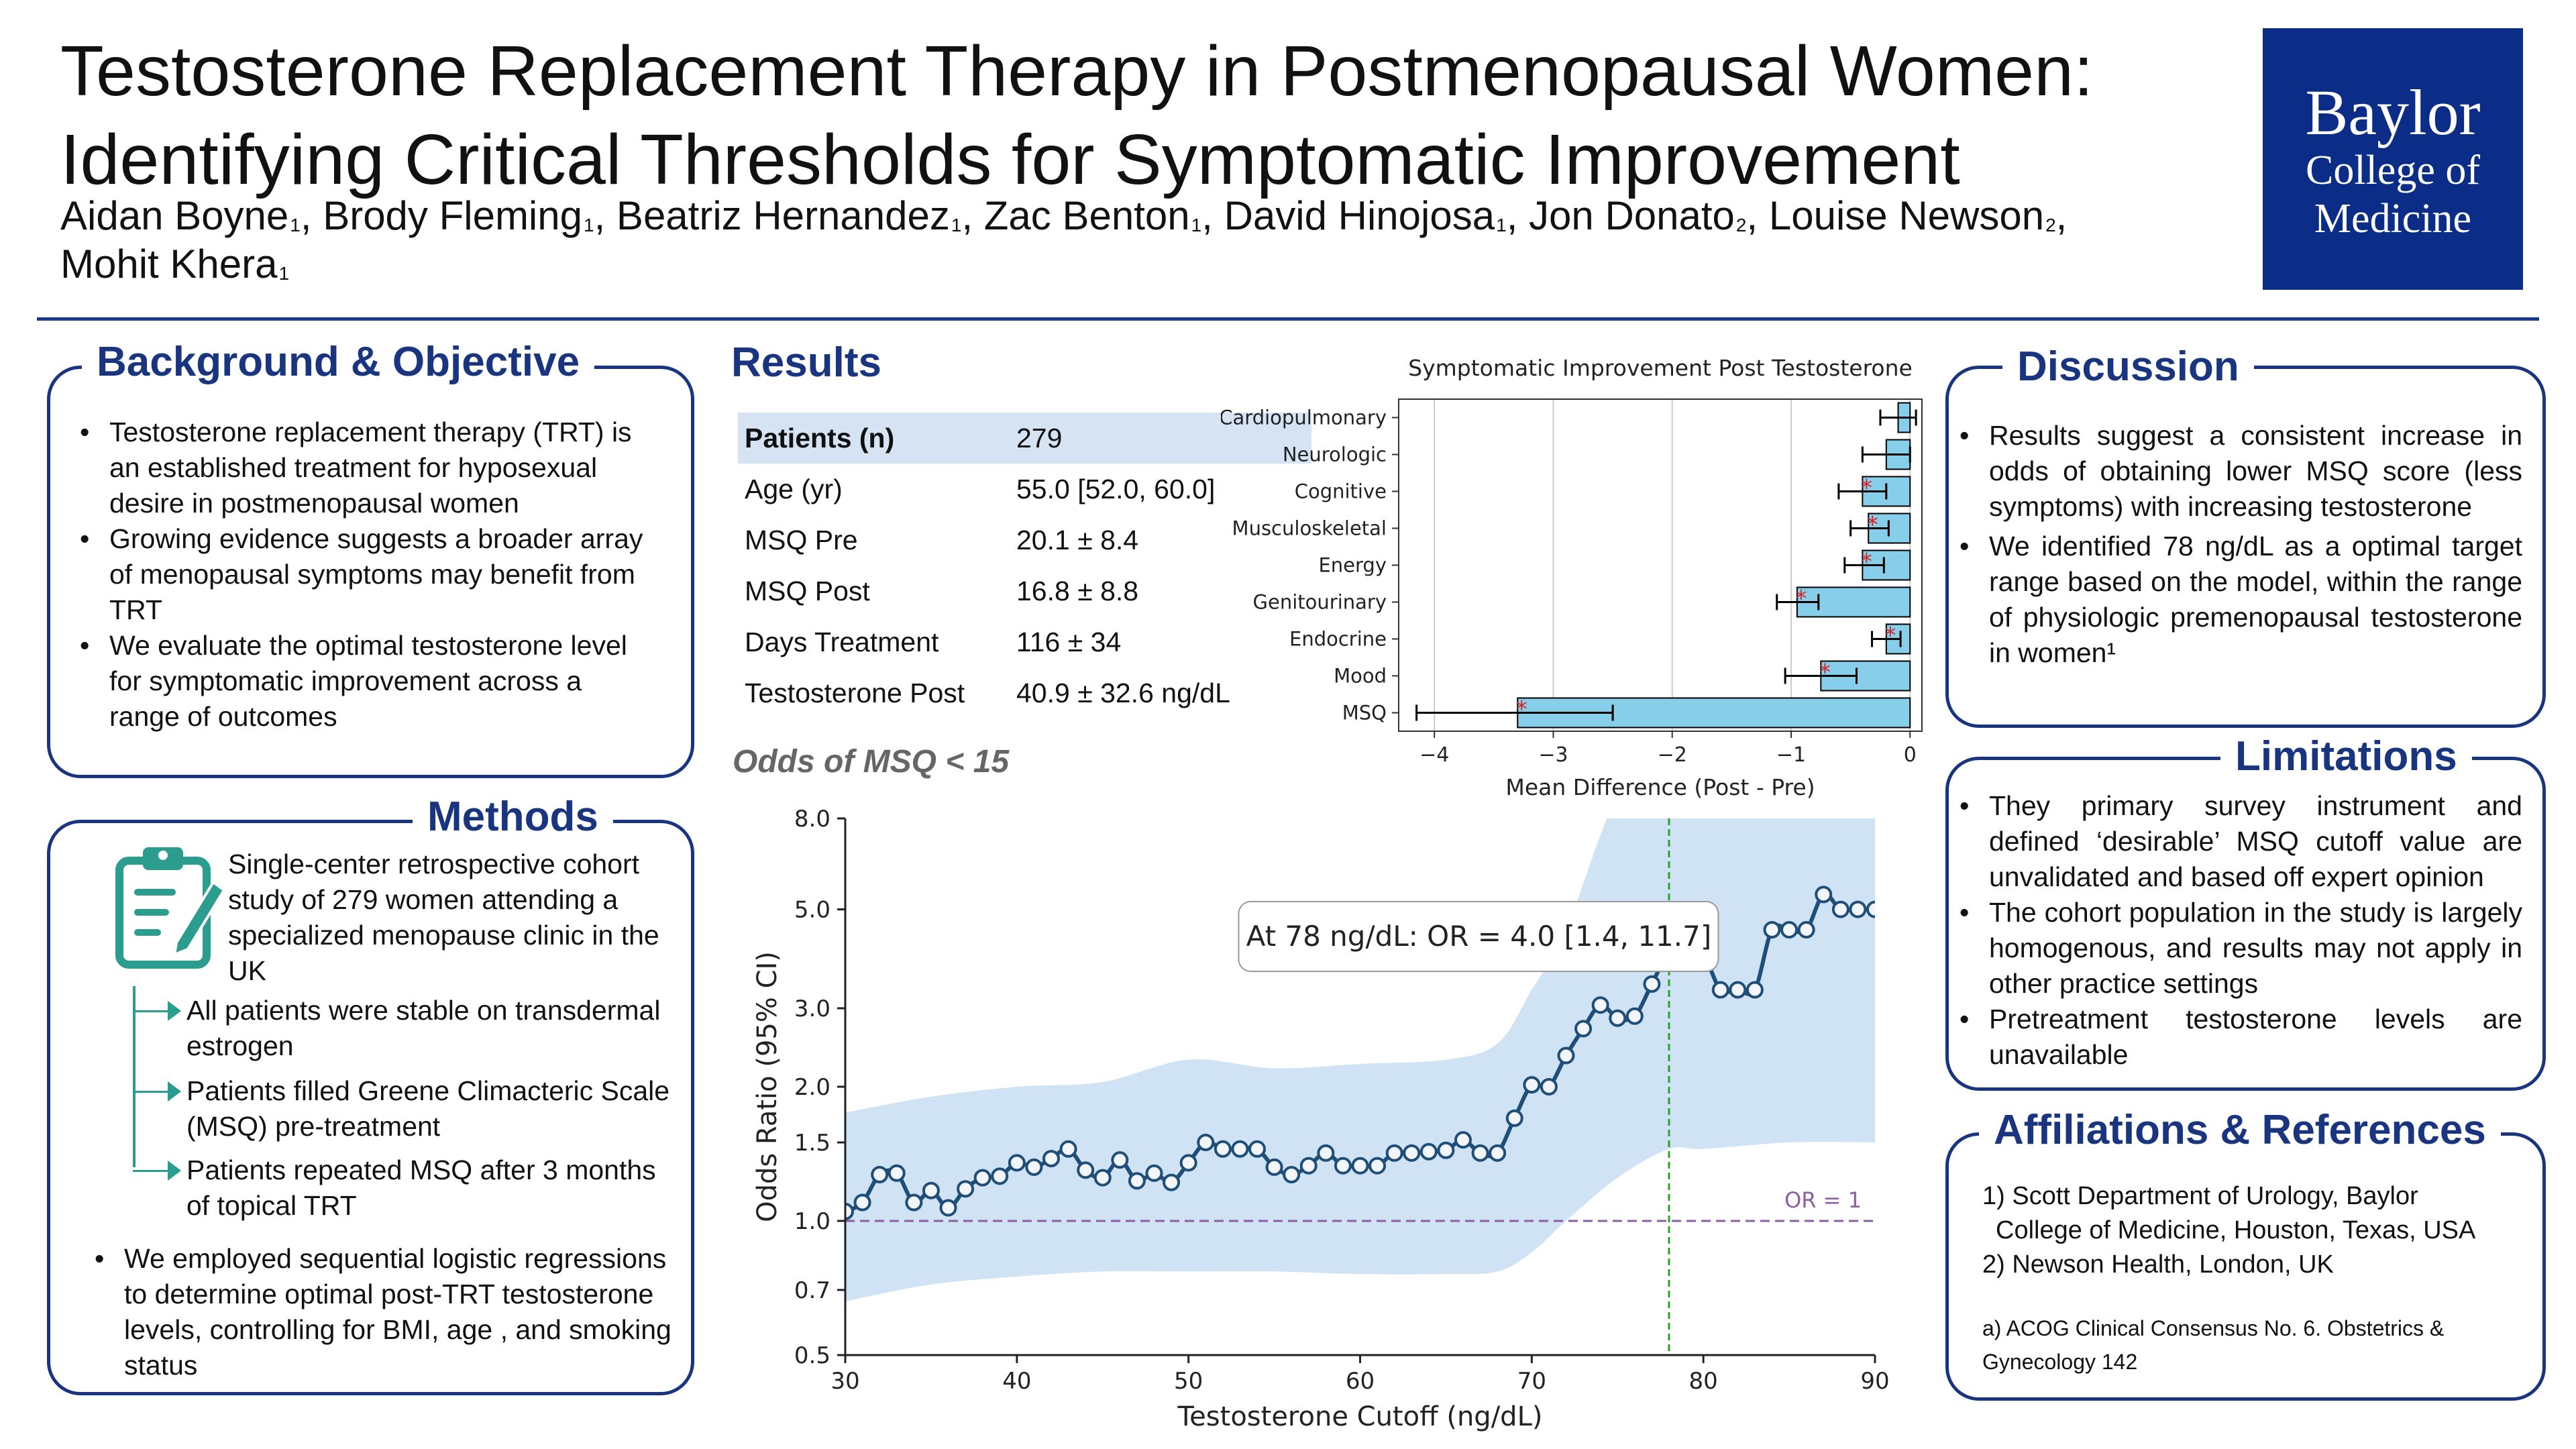  Describe the element at coordinates (1360, 1381) in the screenshot. I see `or-x-tick-label: 60` at that location.